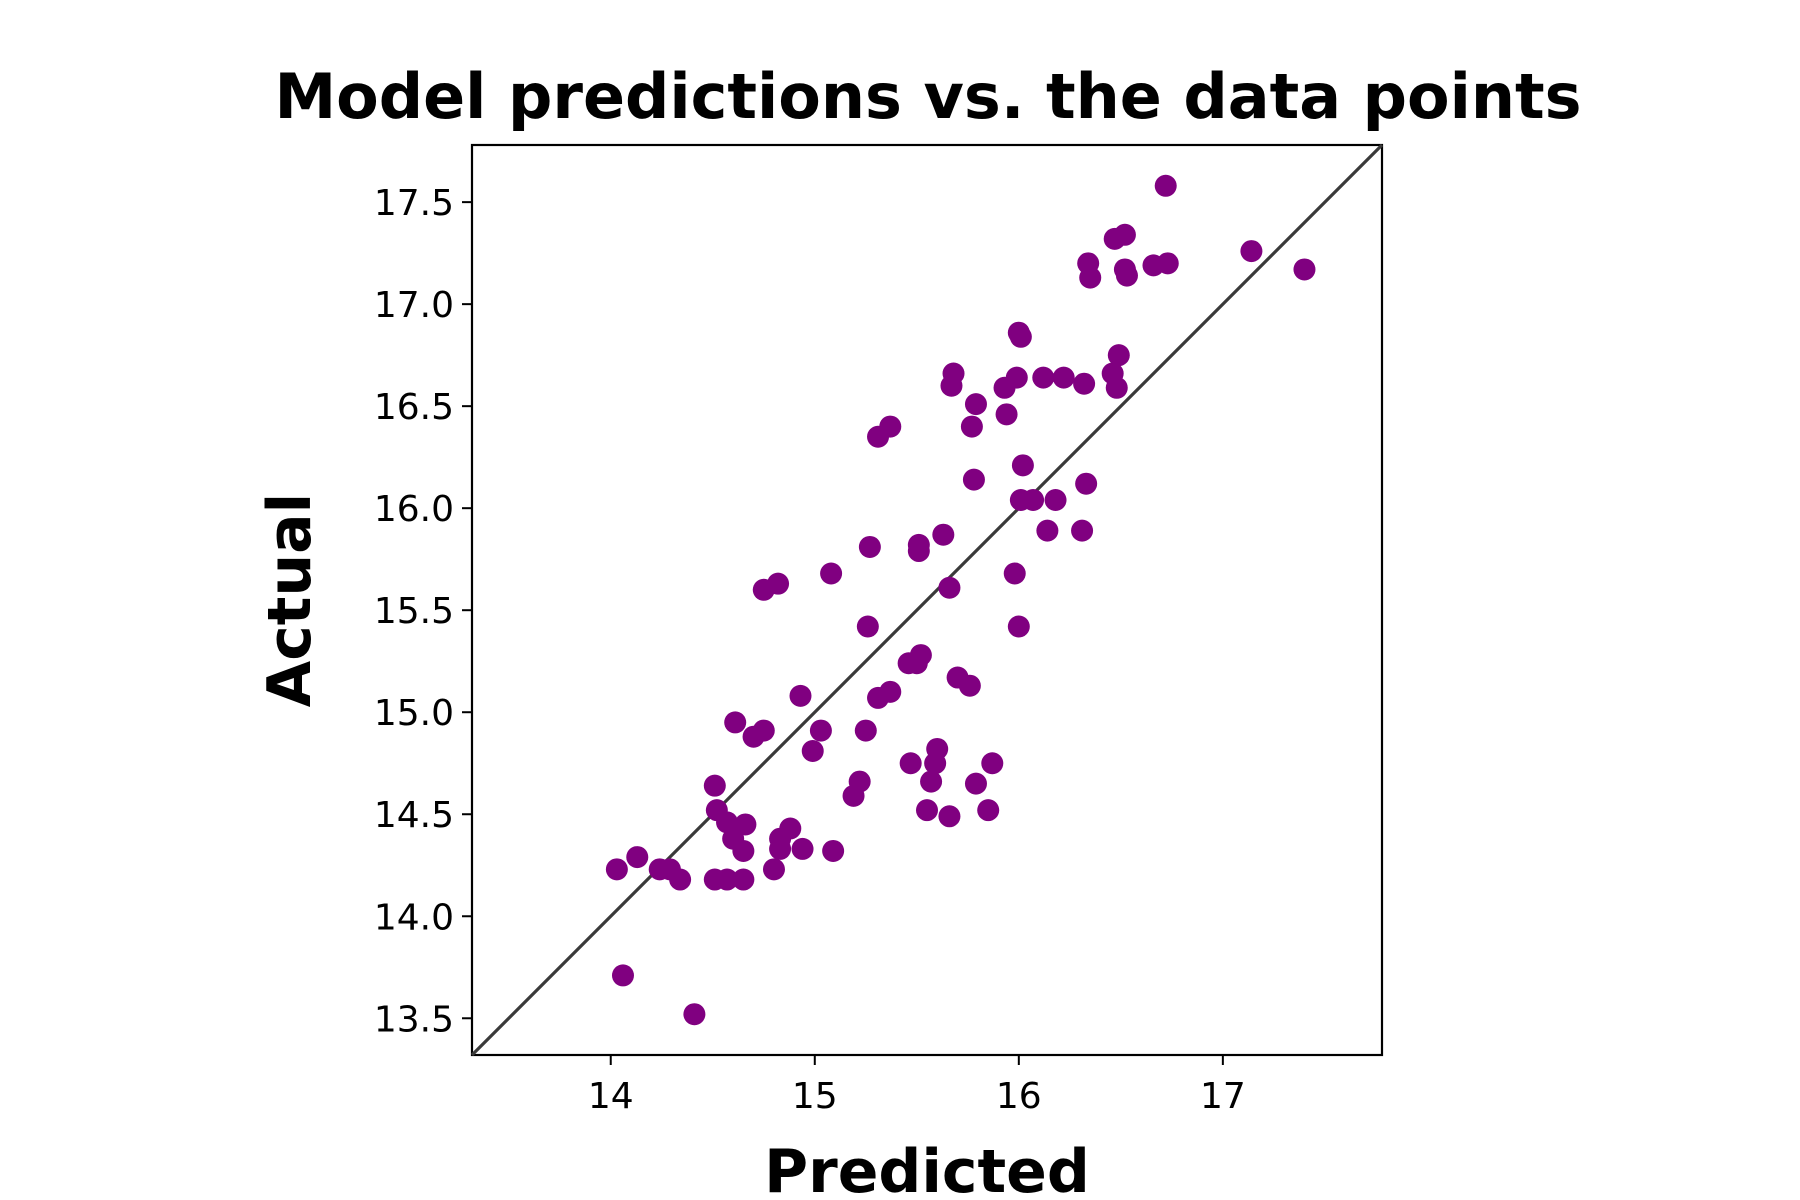 The width and height of the screenshot is (1800, 1200). I want to click on y-tick-label: 14.0, so click(414, 917).